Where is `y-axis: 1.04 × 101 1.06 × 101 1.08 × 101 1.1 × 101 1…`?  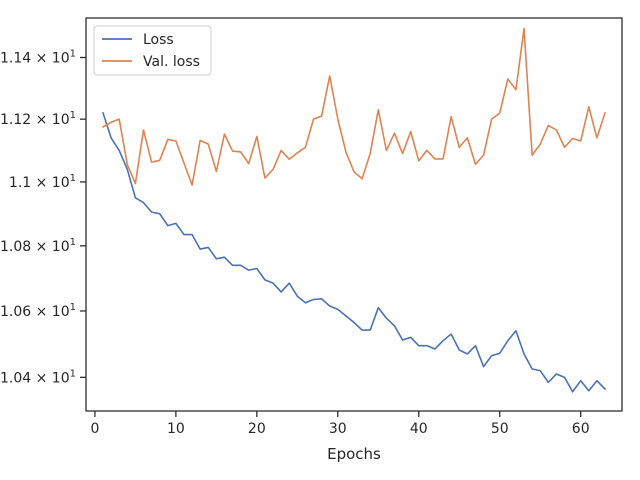
y-axis: 1.04 × 101 1.06 × 101 1.08 × 101 1.1 × 101 1… is located at coordinates (43, 217).